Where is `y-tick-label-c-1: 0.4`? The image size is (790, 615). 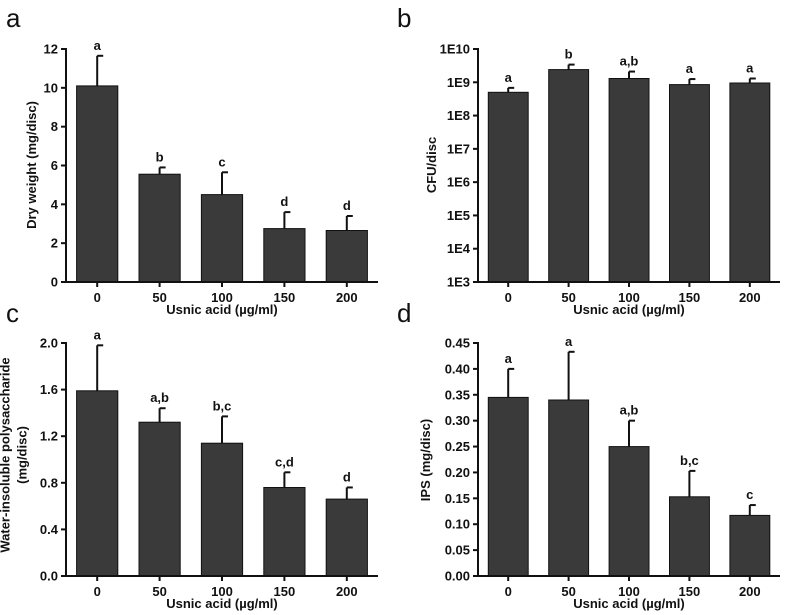 y-tick-label-c-1: 0.4 is located at coordinates (49, 529).